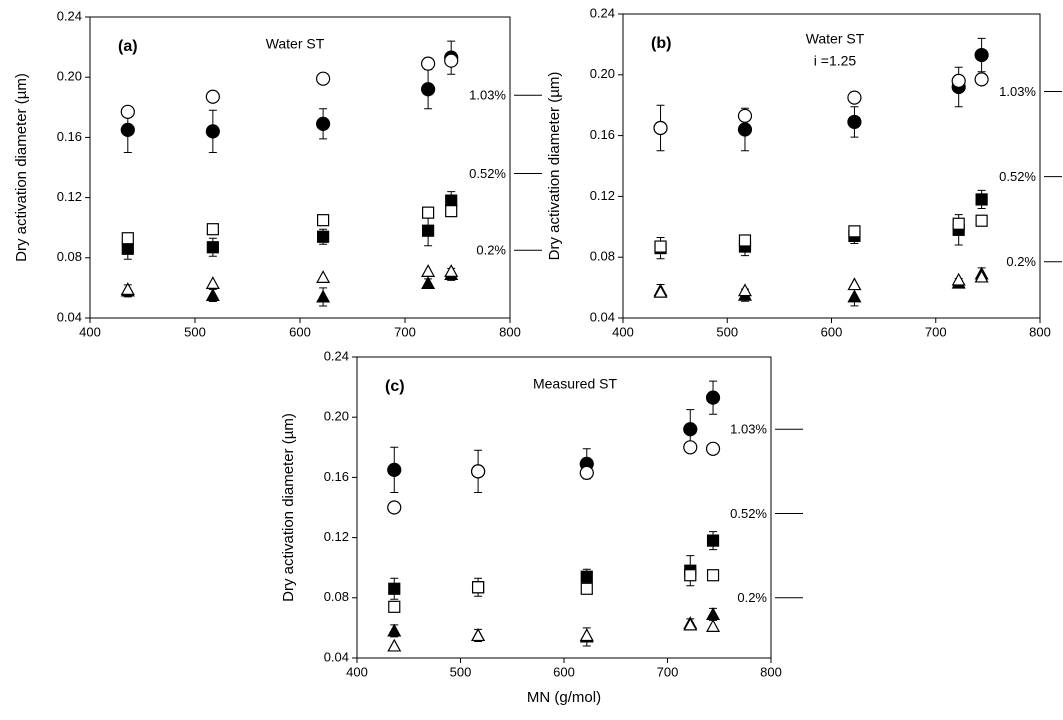 The height and width of the screenshot is (720, 1063). What do you see at coordinates (564, 697) in the screenshot?
I see `x-axis-label: MN (g/mol)` at bounding box center [564, 697].